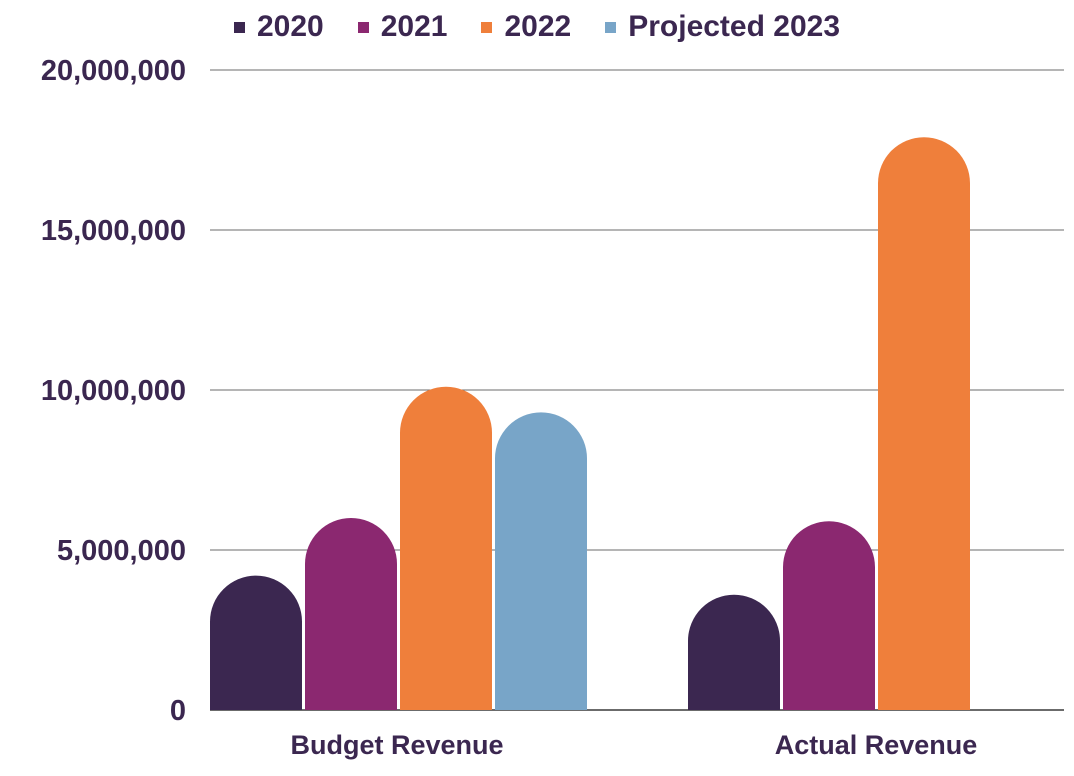 The width and height of the screenshot is (1074, 776). I want to click on x-category-label: Budget Revenue, so click(396, 745).